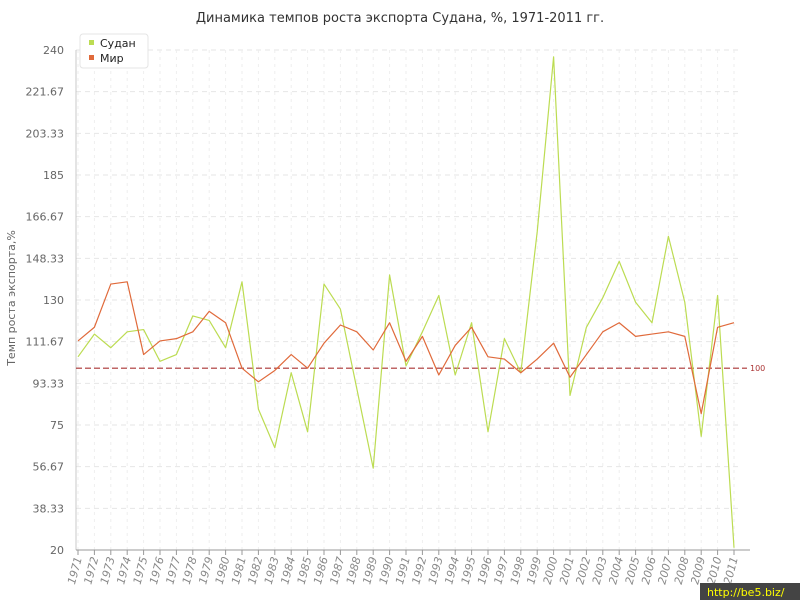  Describe the element at coordinates (420, 368) in the screenshot. I see `reference-line: 100` at that location.